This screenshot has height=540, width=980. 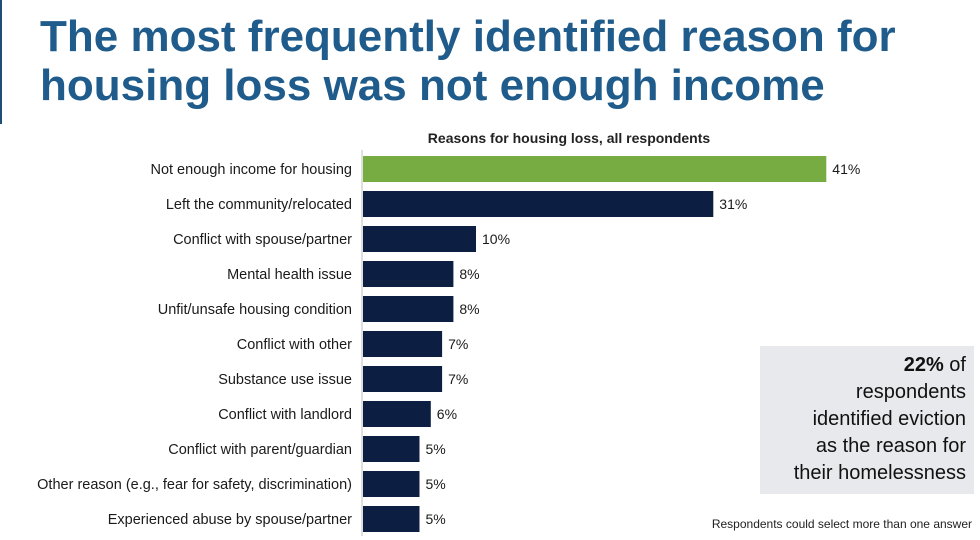 I want to click on category-label: Conflict with landlord, so click(x=285, y=415).